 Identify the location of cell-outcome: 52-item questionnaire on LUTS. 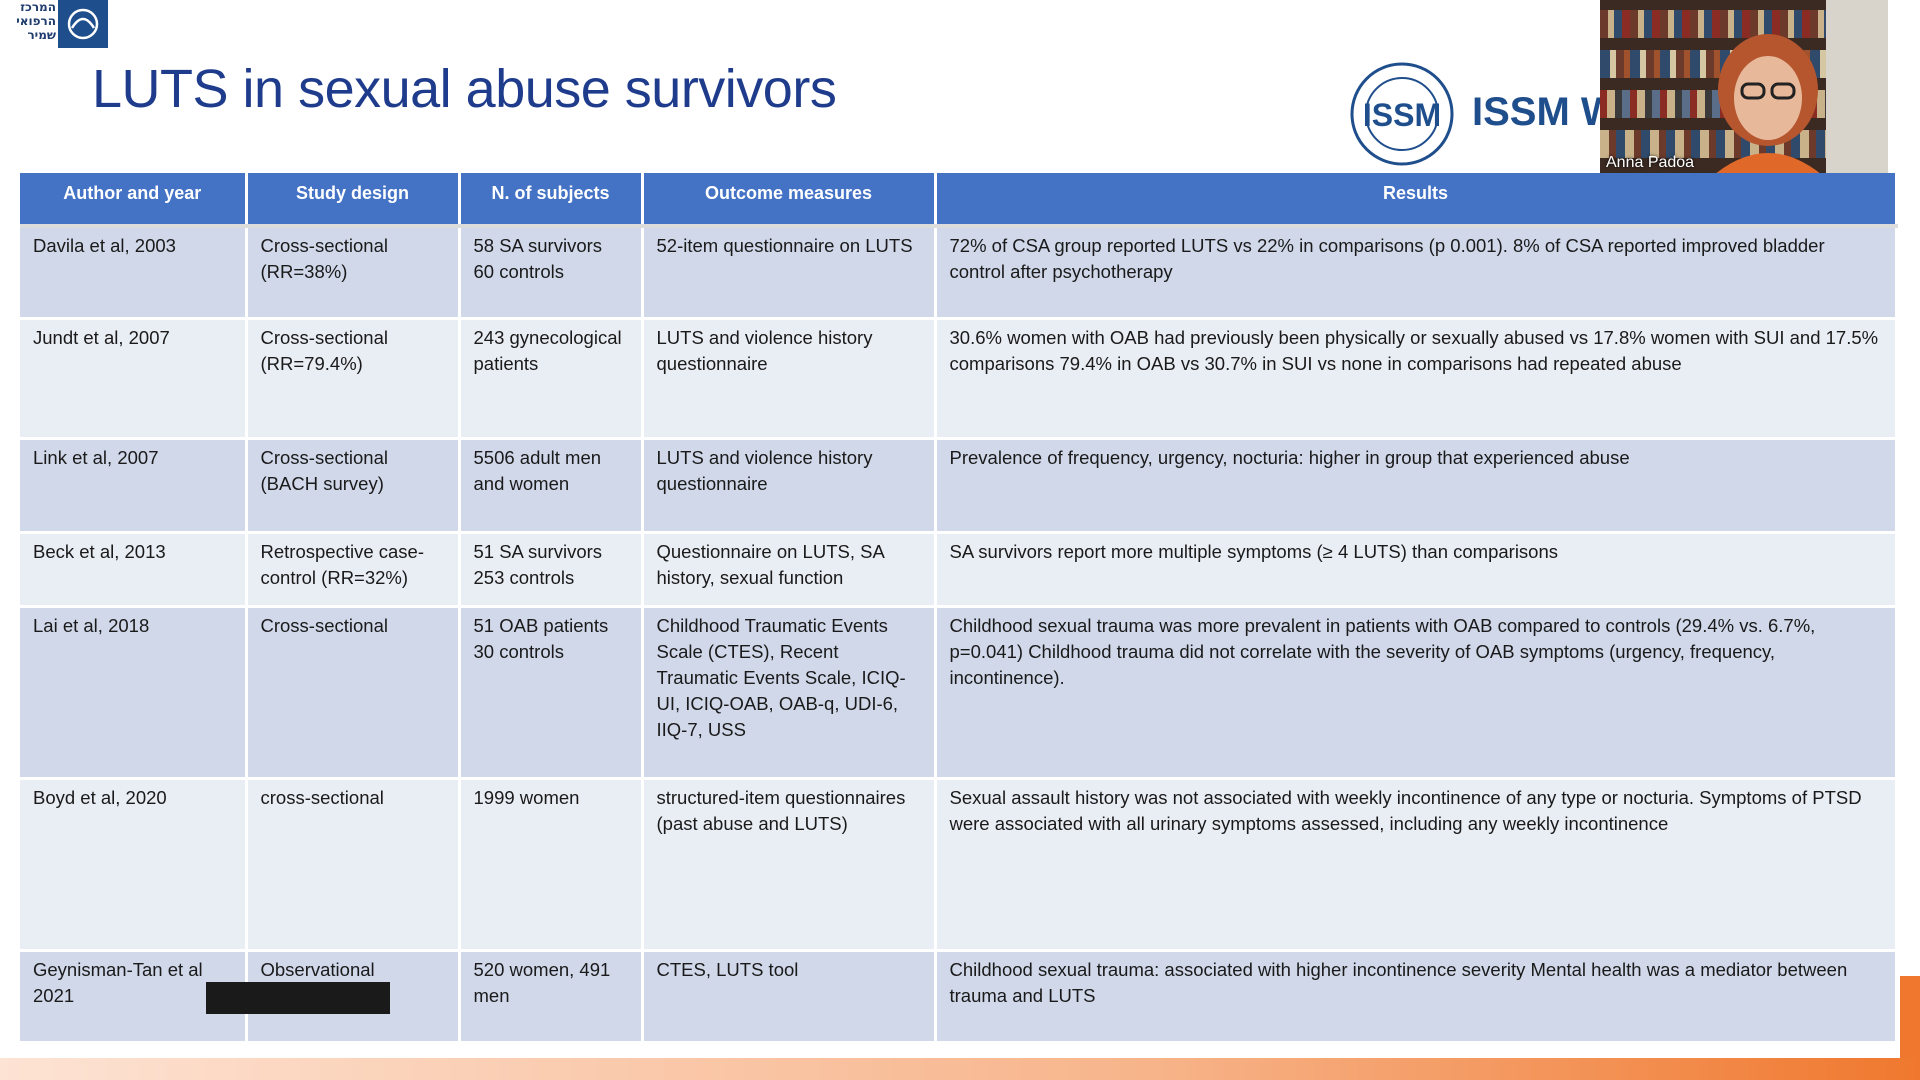
(789, 273).